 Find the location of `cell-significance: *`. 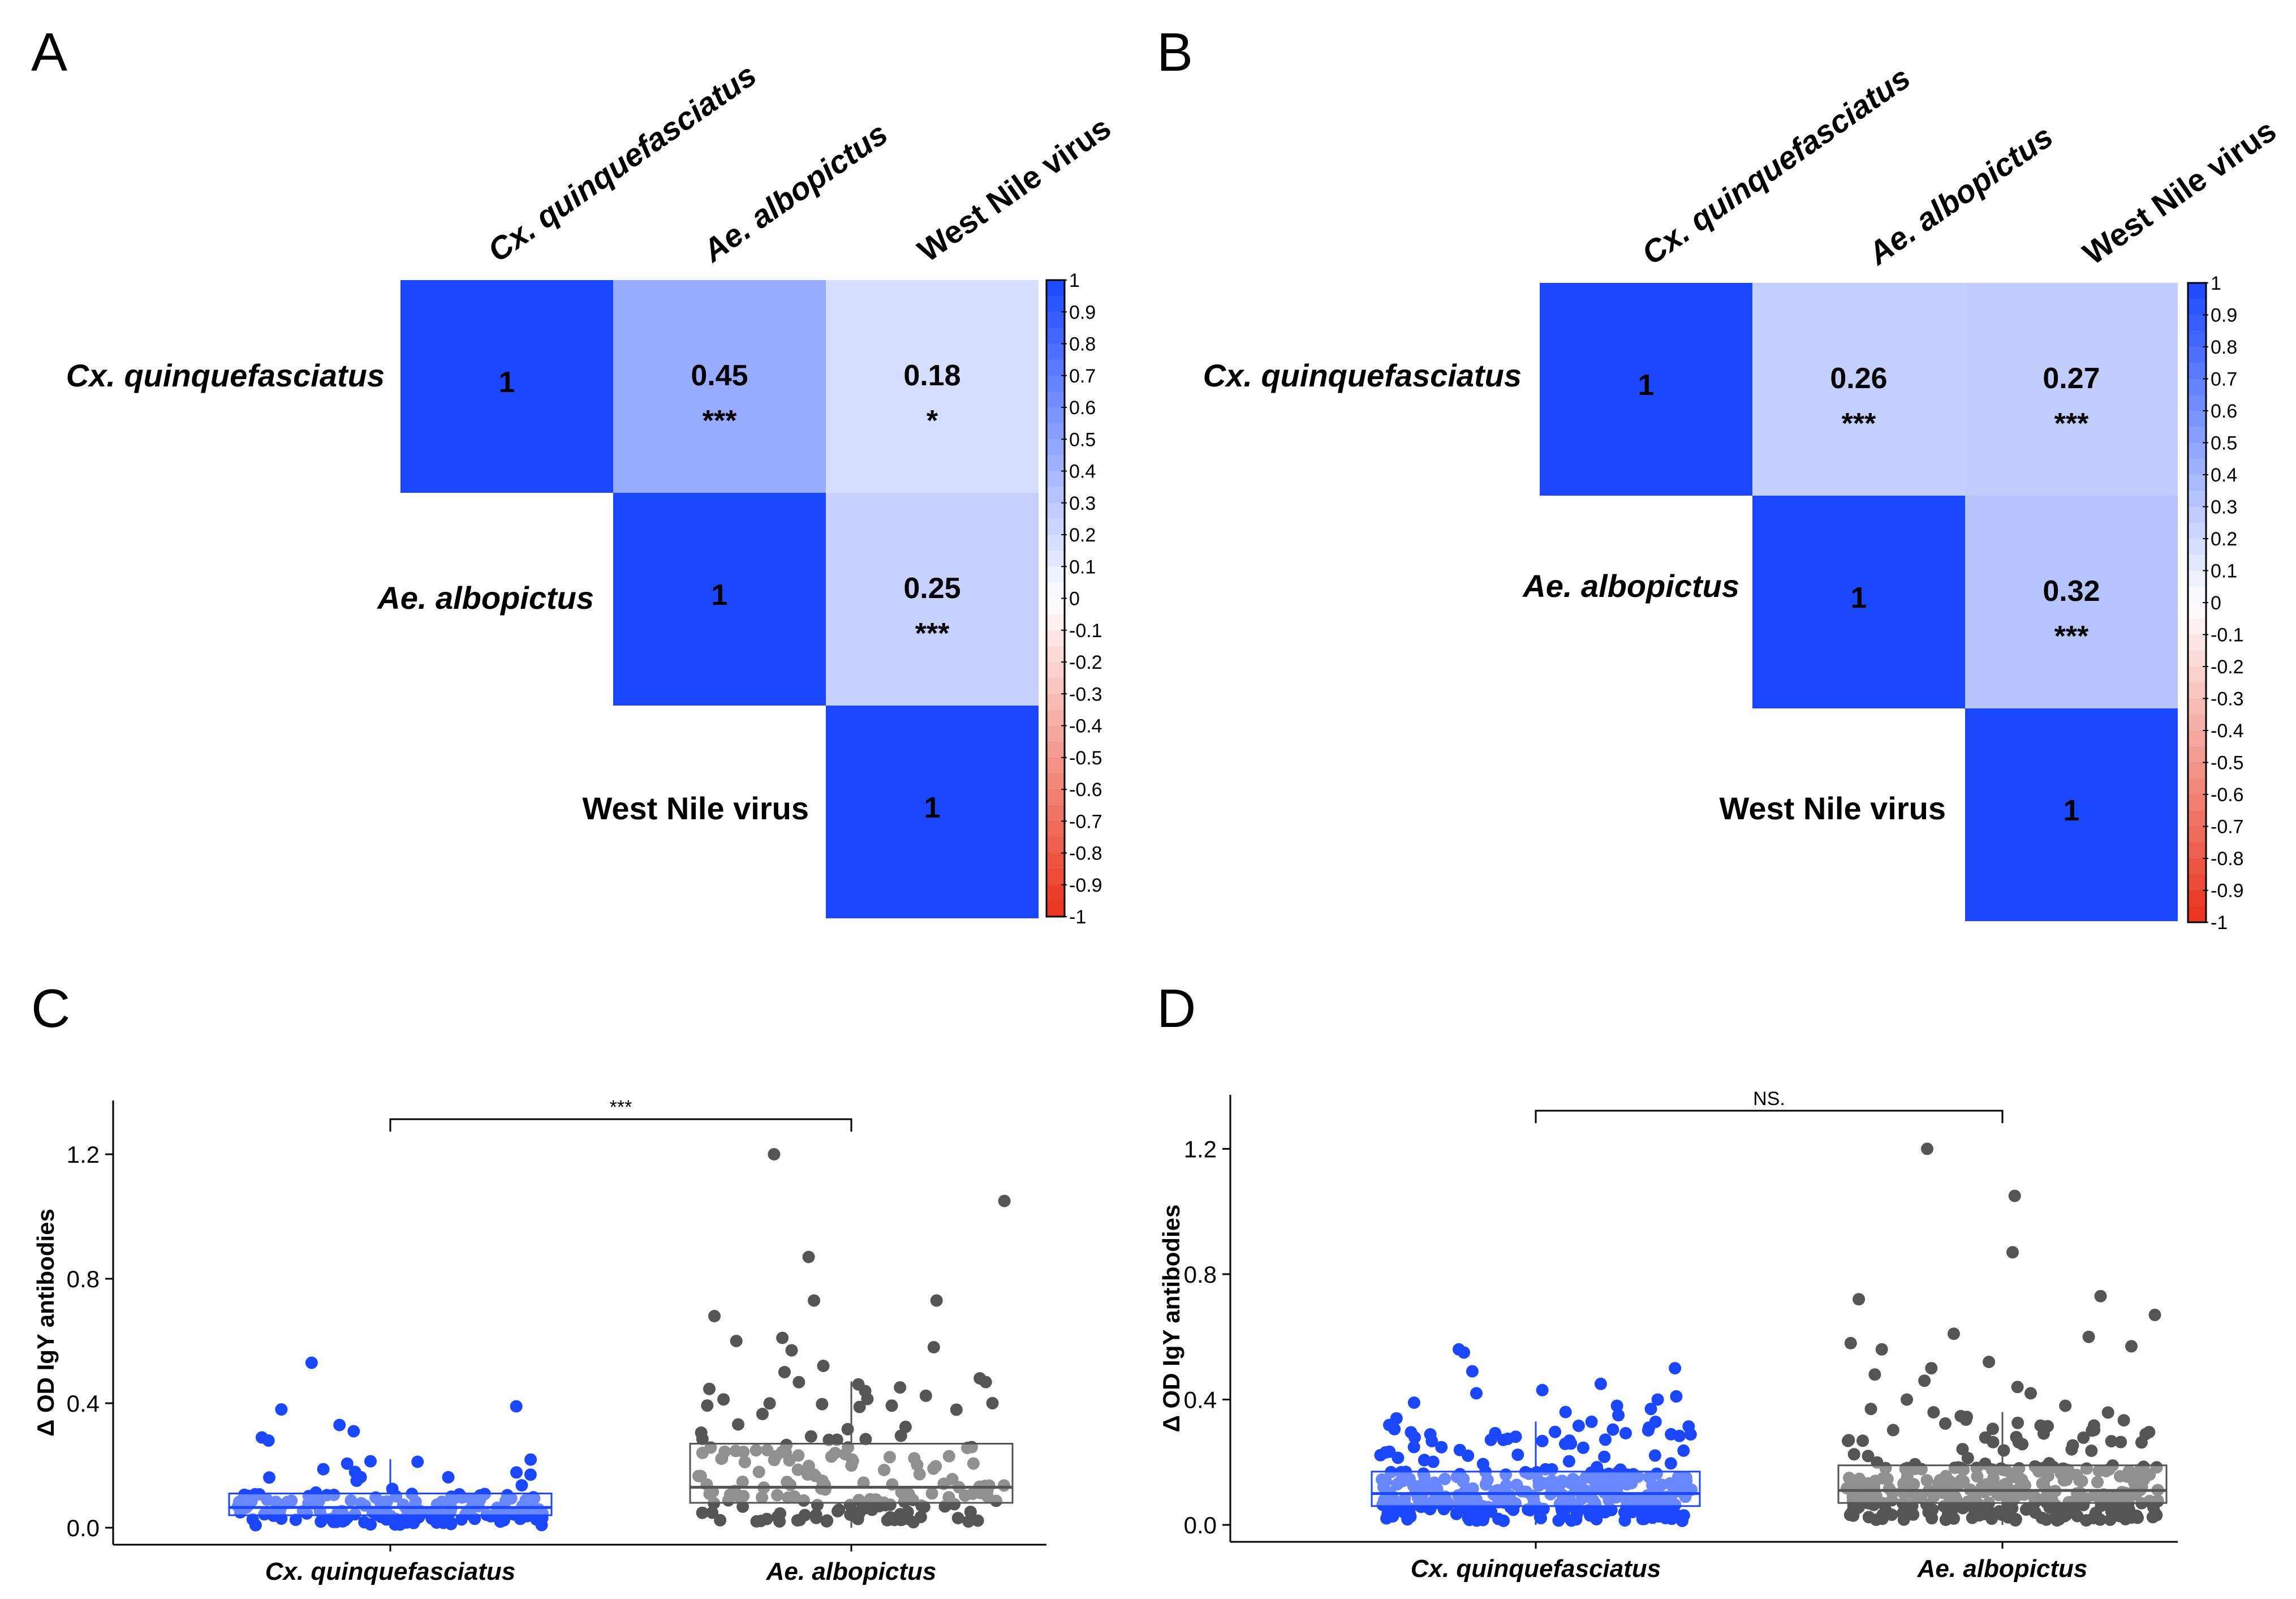

cell-significance: * is located at coordinates (932, 421).